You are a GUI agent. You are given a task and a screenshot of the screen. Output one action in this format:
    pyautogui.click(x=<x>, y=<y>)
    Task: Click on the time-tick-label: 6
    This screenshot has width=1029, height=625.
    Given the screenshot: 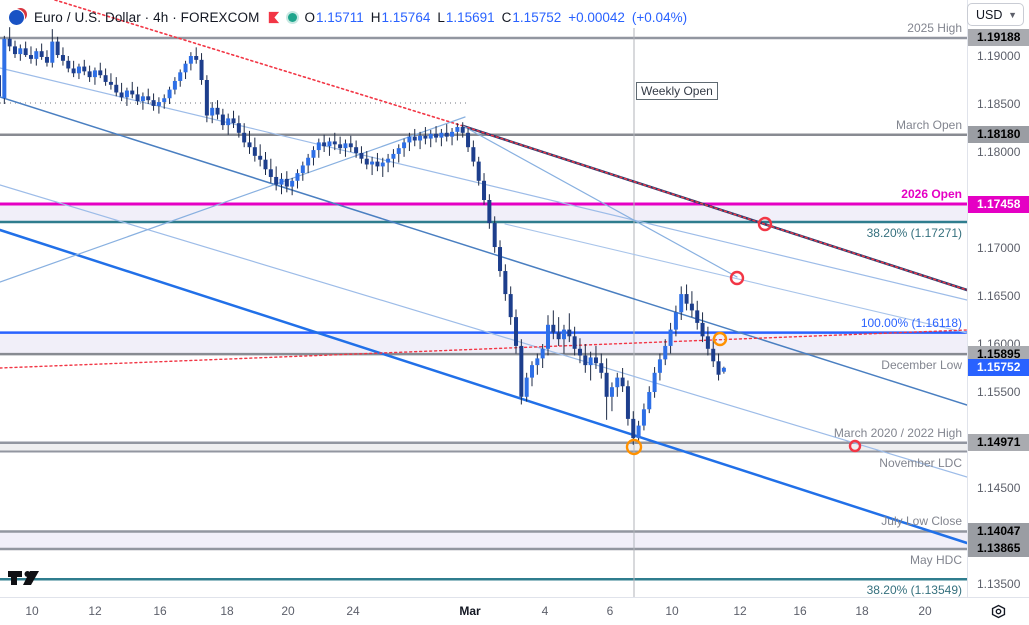 What is the action you would take?
    pyautogui.click(x=610, y=611)
    